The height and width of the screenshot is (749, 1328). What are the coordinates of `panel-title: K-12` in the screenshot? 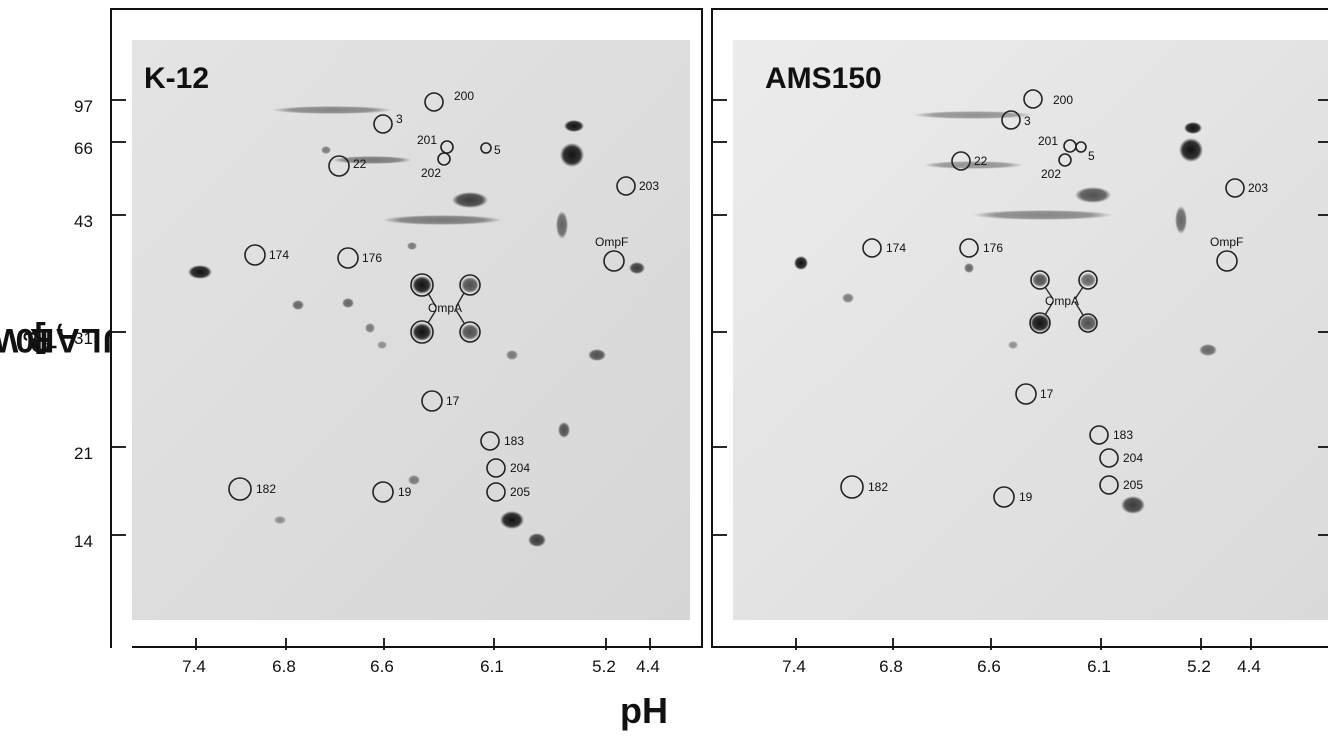 It's located at (176, 78).